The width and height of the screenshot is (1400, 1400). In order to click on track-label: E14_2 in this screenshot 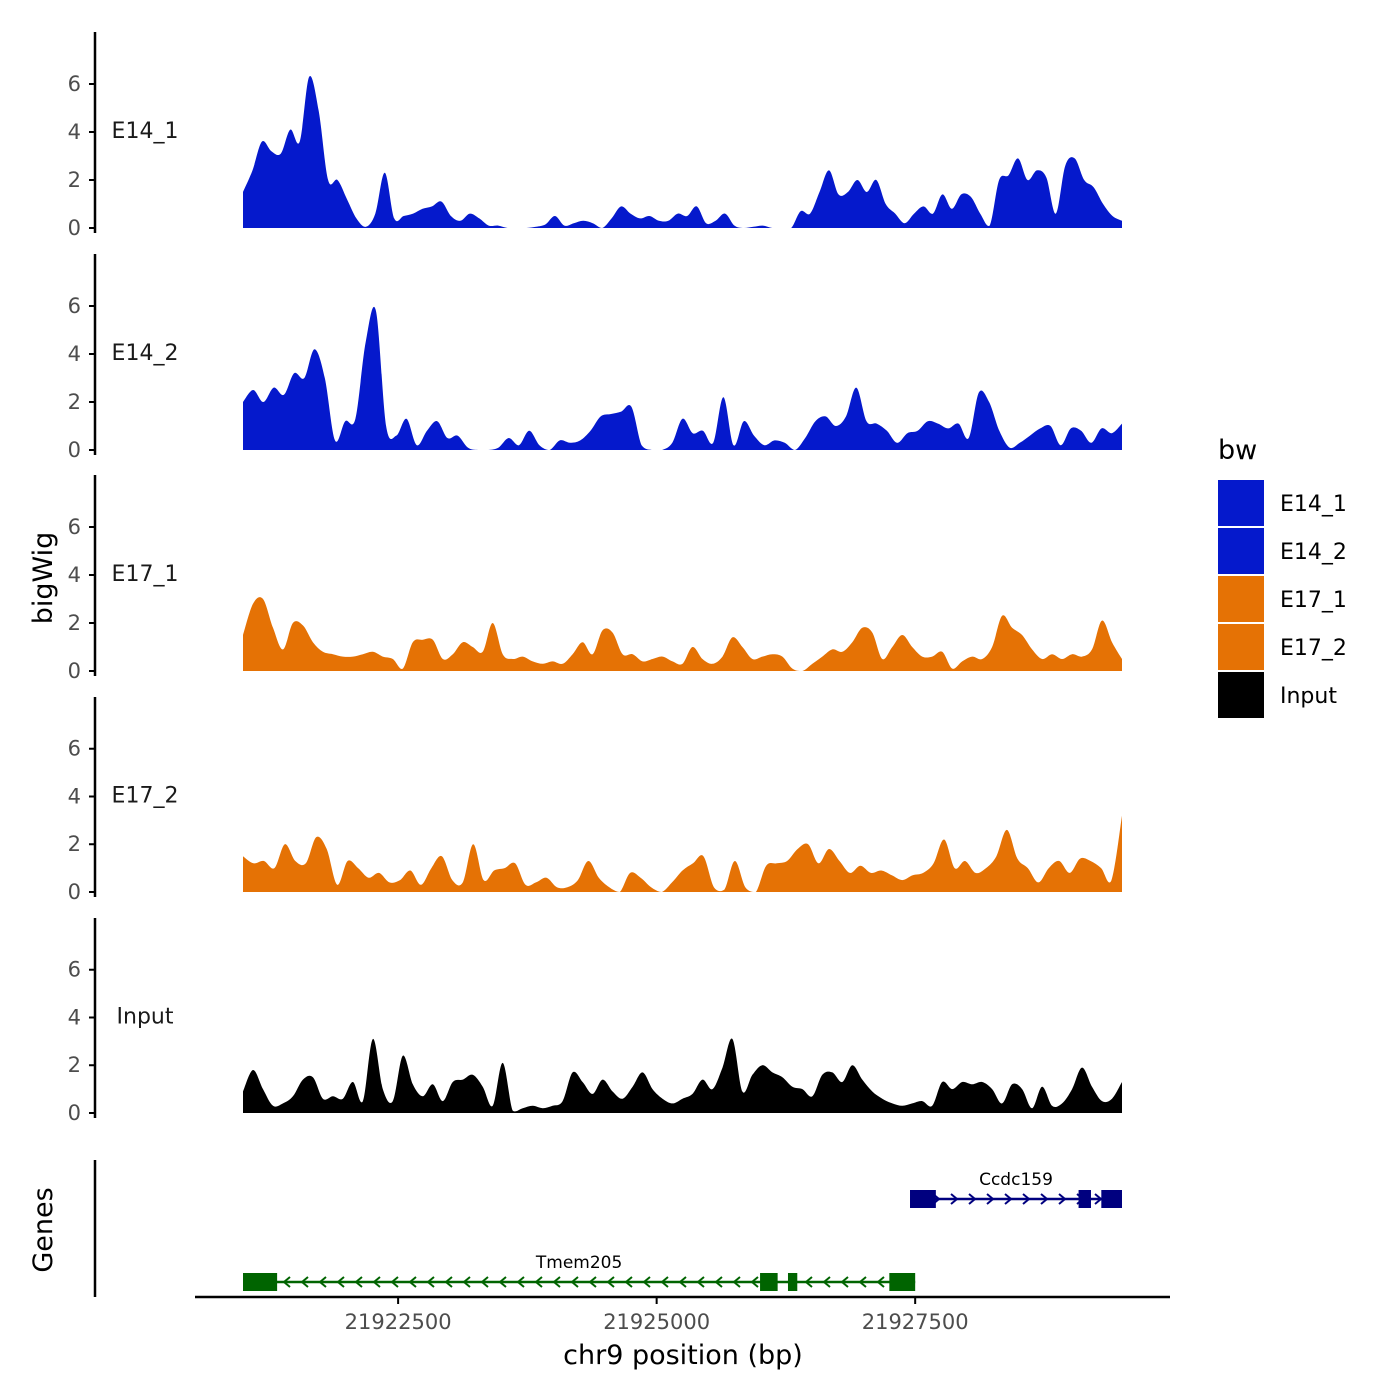, I will do `click(145, 353)`.